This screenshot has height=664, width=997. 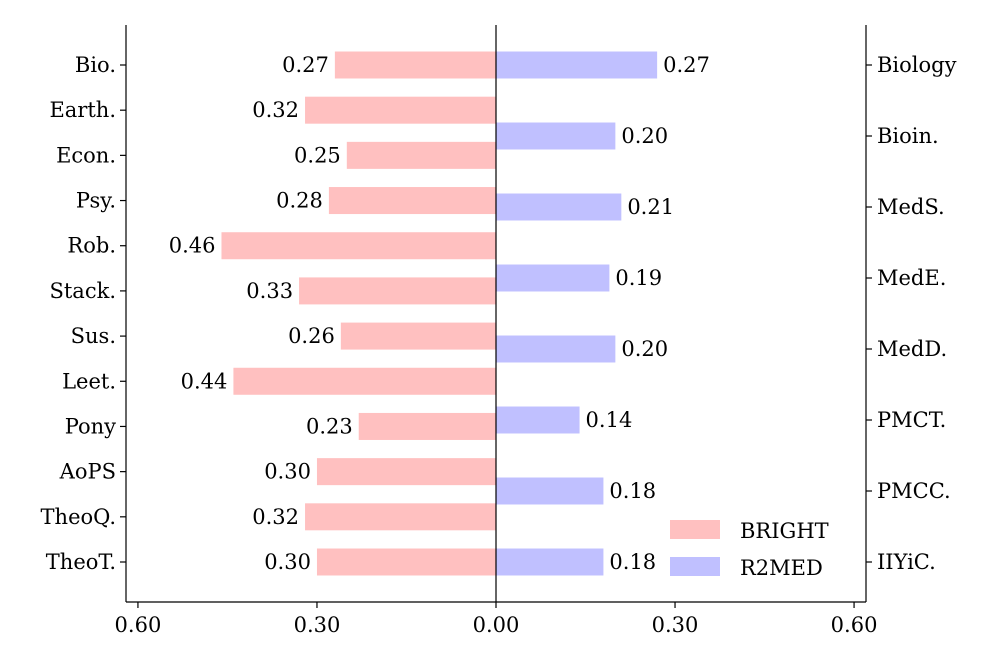 What do you see at coordinates (317, 625) in the screenshot?
I see `x-tick-label-1: 0.30` at bounding box center [317, 625].